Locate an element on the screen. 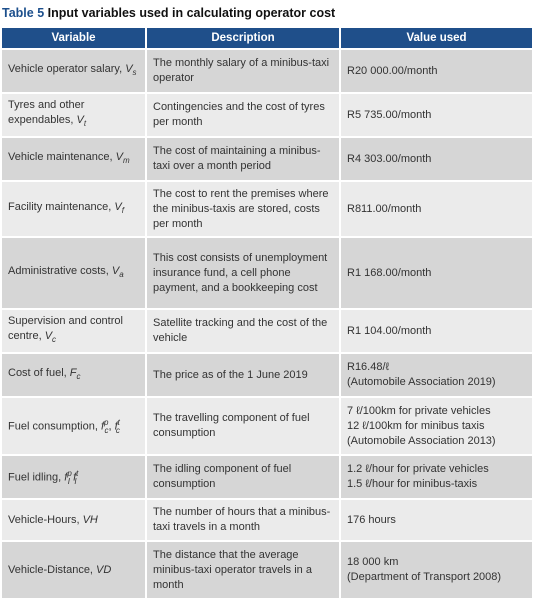 The height and width of the screenshot is (608, 534). value-cell: 176 hours is located at coordinates (436, 520).